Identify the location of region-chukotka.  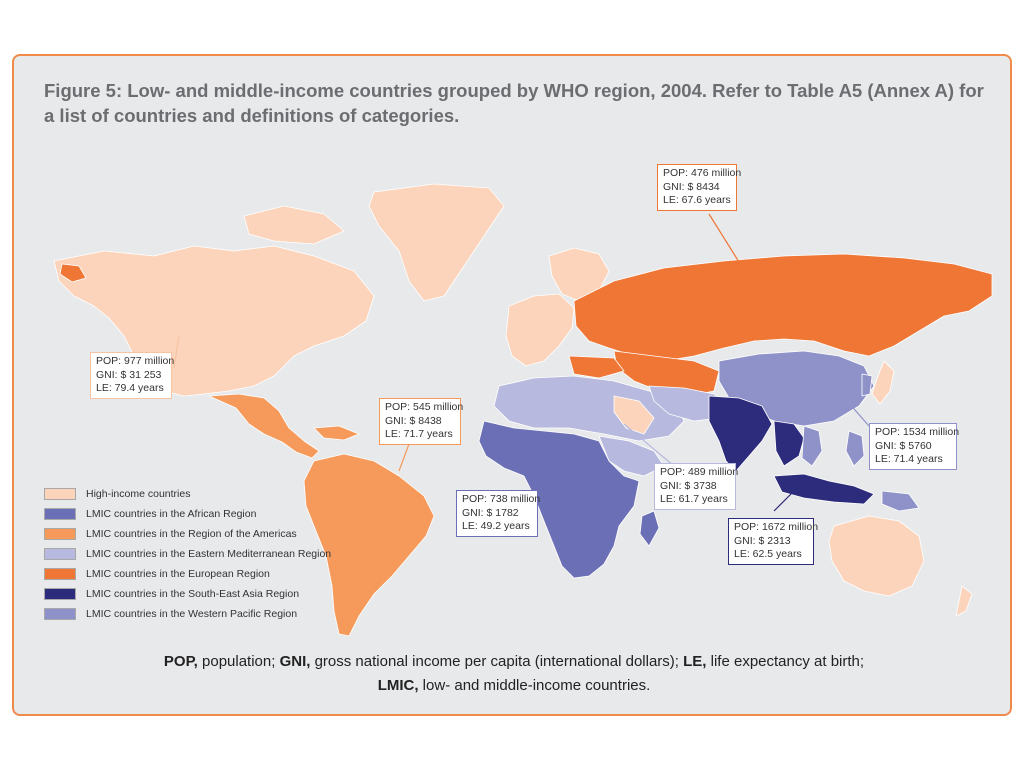
(73, 273).